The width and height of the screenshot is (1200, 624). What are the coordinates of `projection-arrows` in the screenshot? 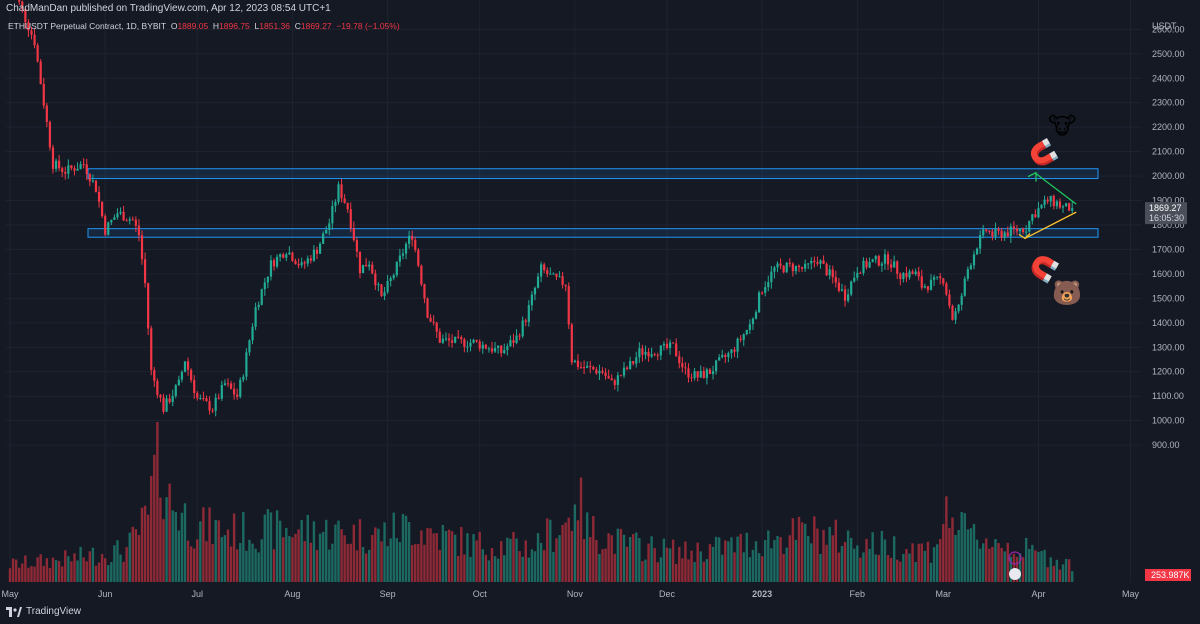 It's located at (1047, 205).